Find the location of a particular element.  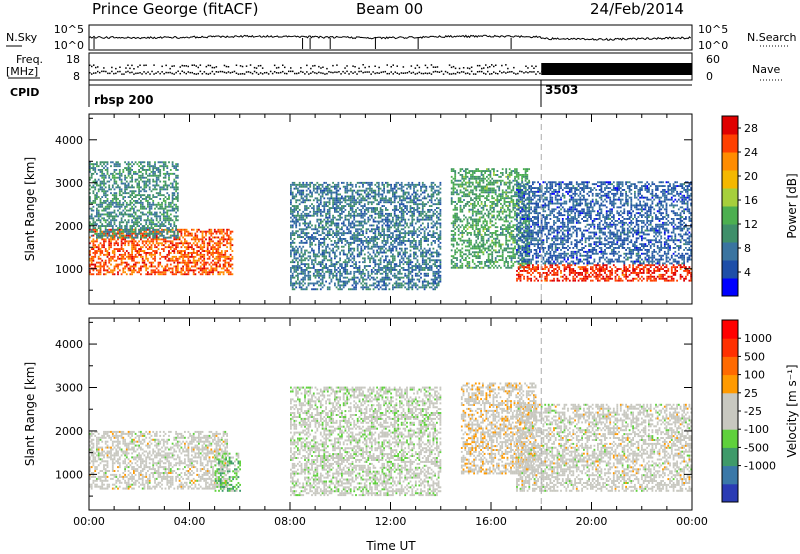

nave-point is located at coordinates (226, 66).